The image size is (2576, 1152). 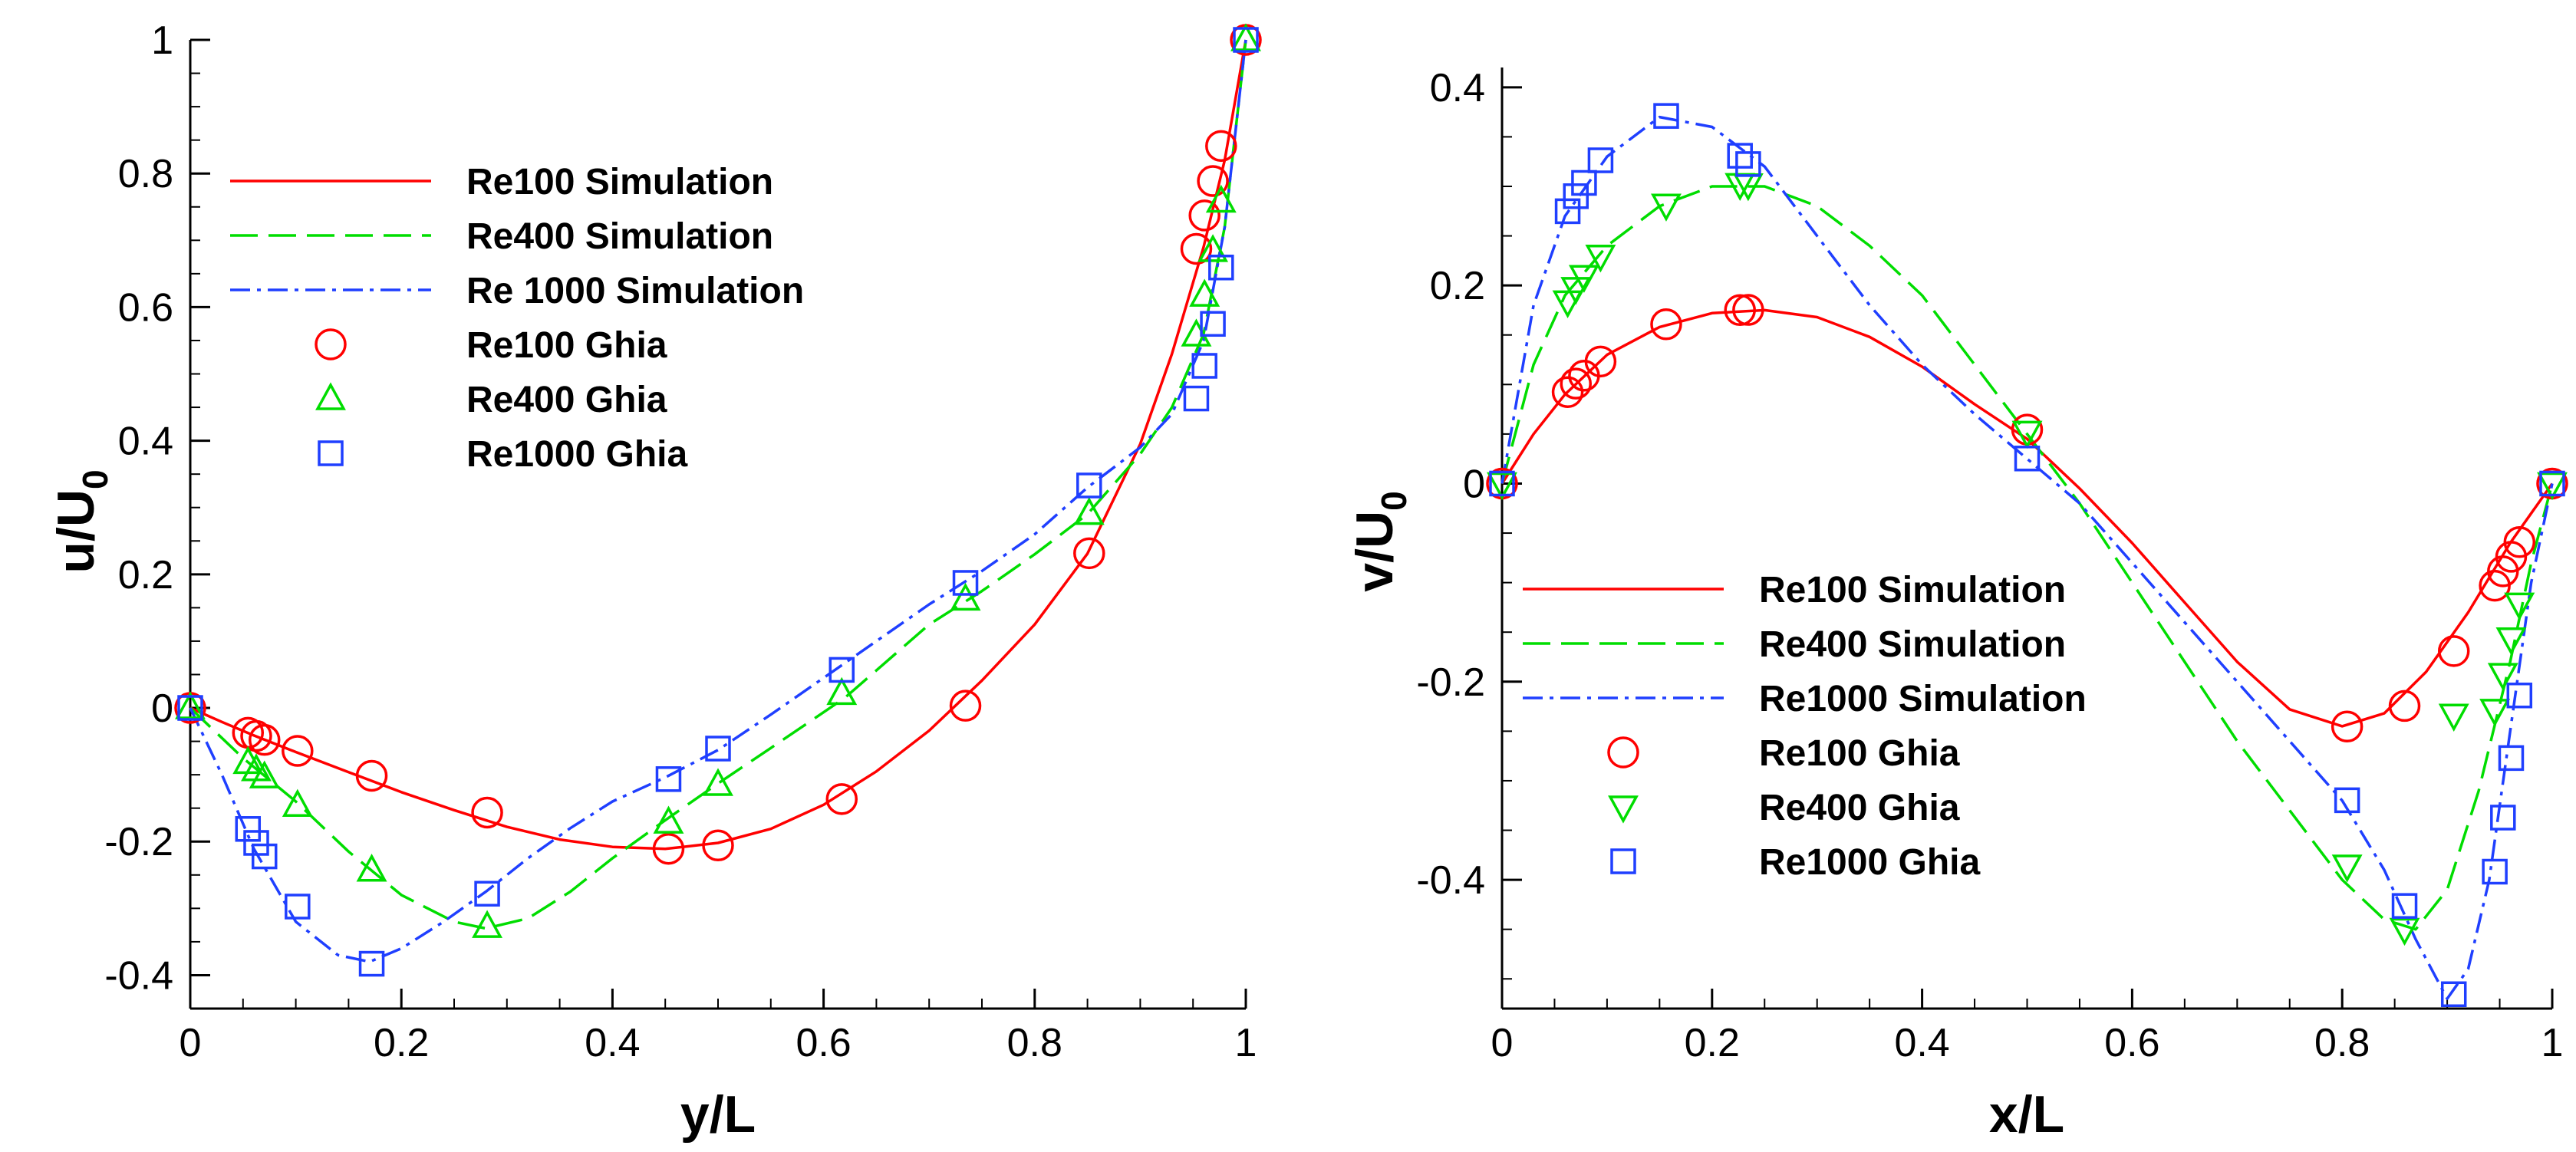 What do you see at coordinates (2131, 1043) in the screenshot?
I see `right-x-tick-label: 0.6` at bounding box center [2131, 1043].